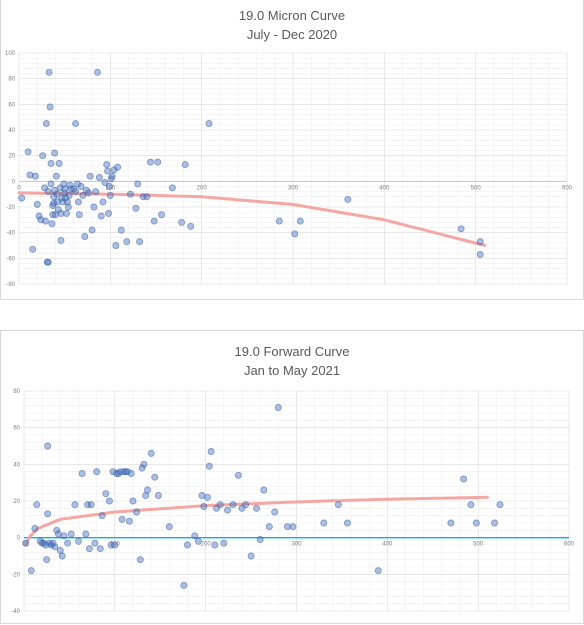 The width and height of the screenshot is (584, 625). I want to click on x-tick-label: 100, so click(110, 188).